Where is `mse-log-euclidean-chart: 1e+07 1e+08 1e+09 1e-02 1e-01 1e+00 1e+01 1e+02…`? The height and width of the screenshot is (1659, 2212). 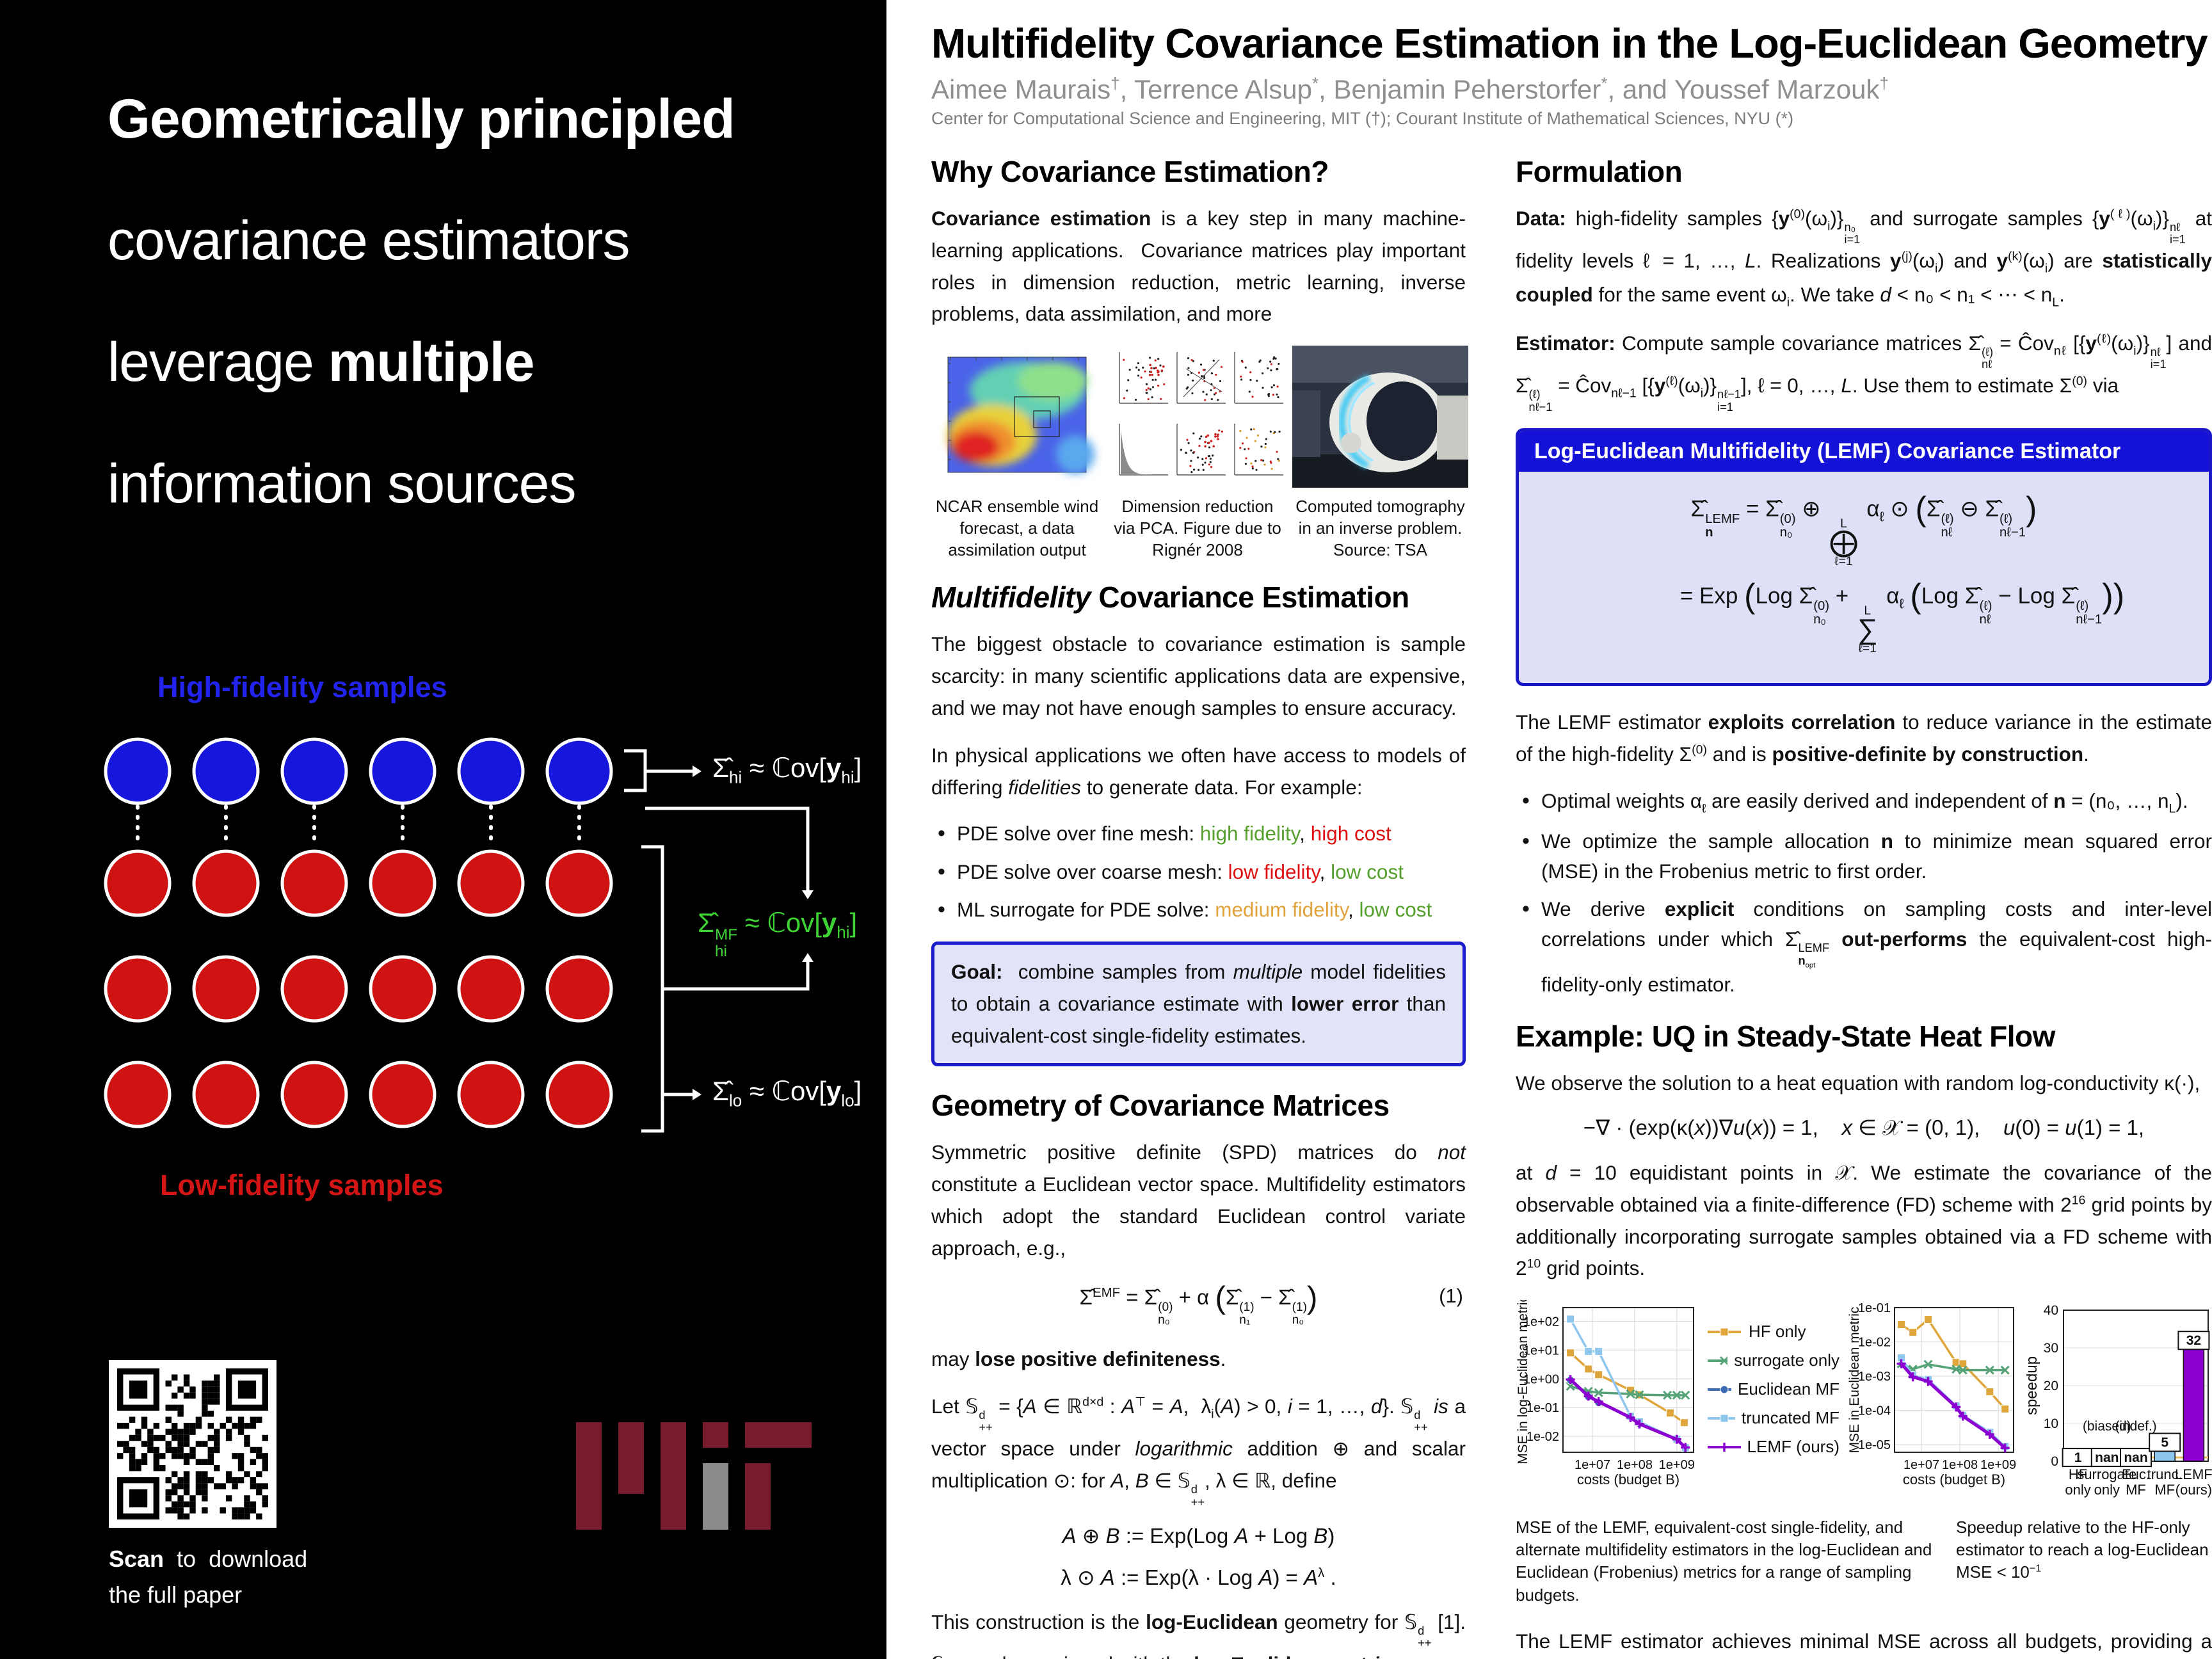 mse-log-euclidean-chart: 1e+07 1e+08 1e+09 1e-02 1e-01 1e+00 1e+01 1e+02… is located at coordinates (1605, 1393).